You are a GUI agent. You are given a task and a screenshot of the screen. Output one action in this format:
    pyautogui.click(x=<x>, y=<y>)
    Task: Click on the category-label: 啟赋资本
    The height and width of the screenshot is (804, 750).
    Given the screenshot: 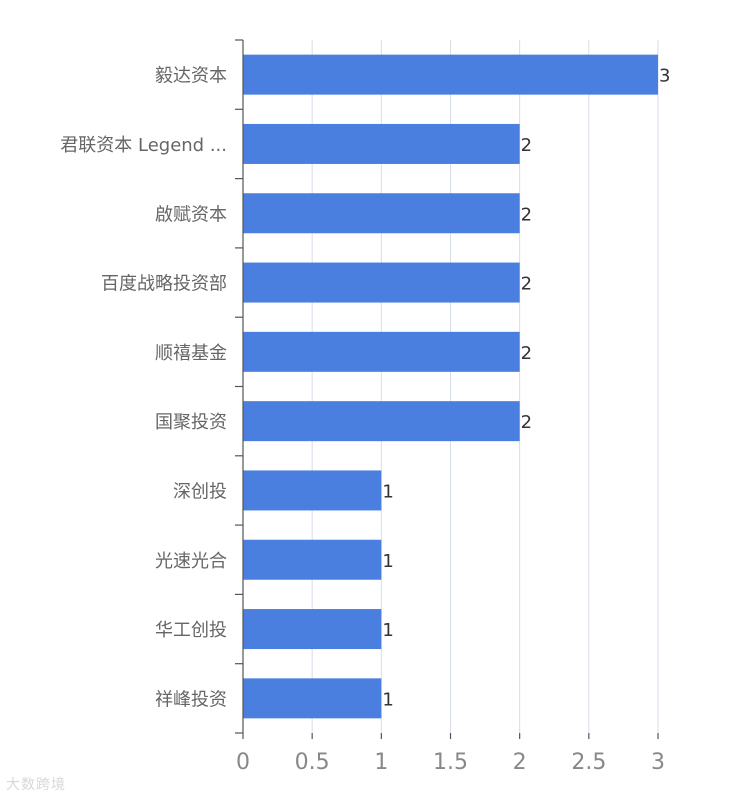 What is the action you would take?
    pyautogui.click(x=191, y=214)
    